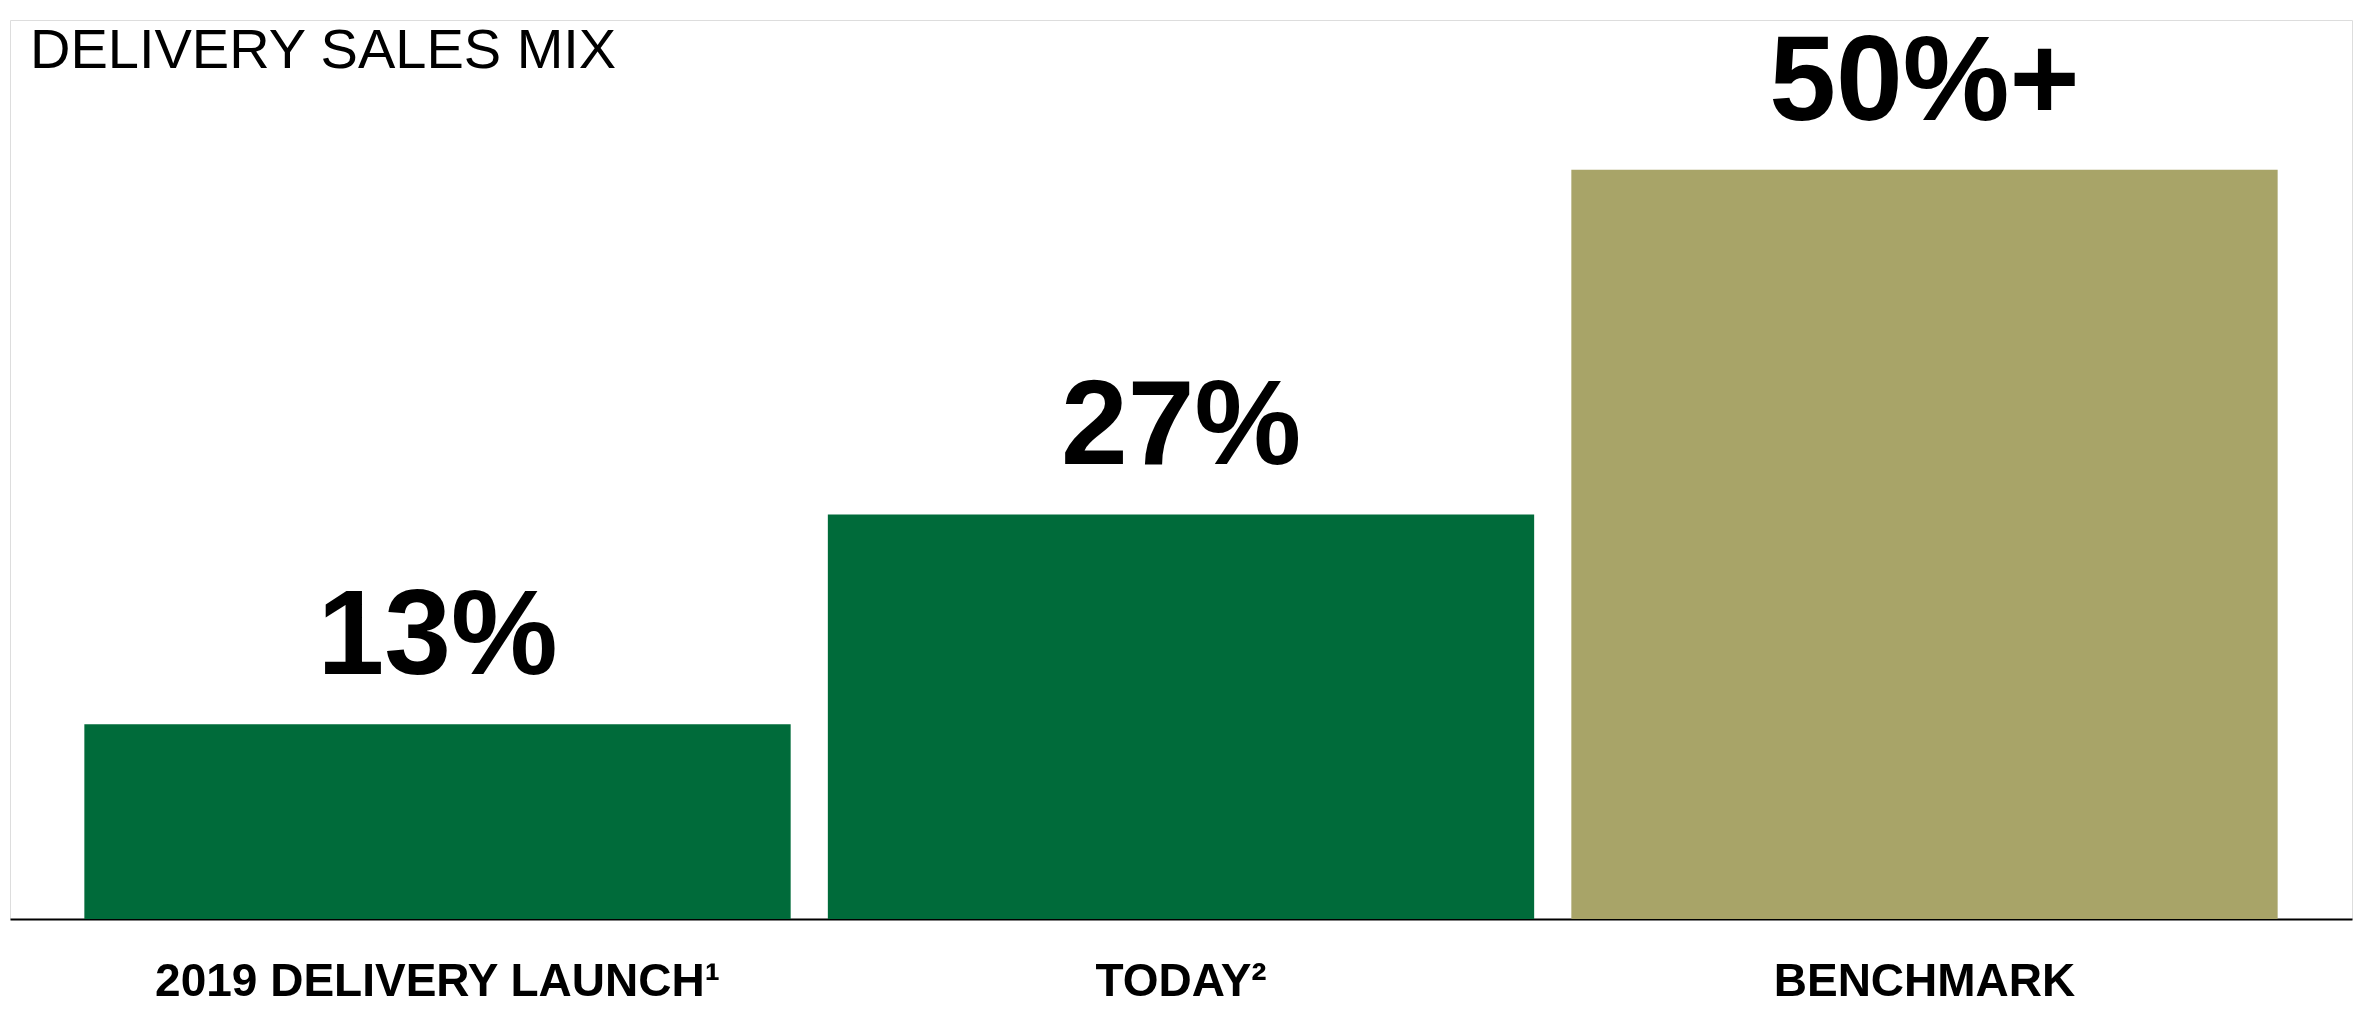  Describe the element at coordinates (1924, 77) in the screenshot. I see `data-label: 50%+` at that location.